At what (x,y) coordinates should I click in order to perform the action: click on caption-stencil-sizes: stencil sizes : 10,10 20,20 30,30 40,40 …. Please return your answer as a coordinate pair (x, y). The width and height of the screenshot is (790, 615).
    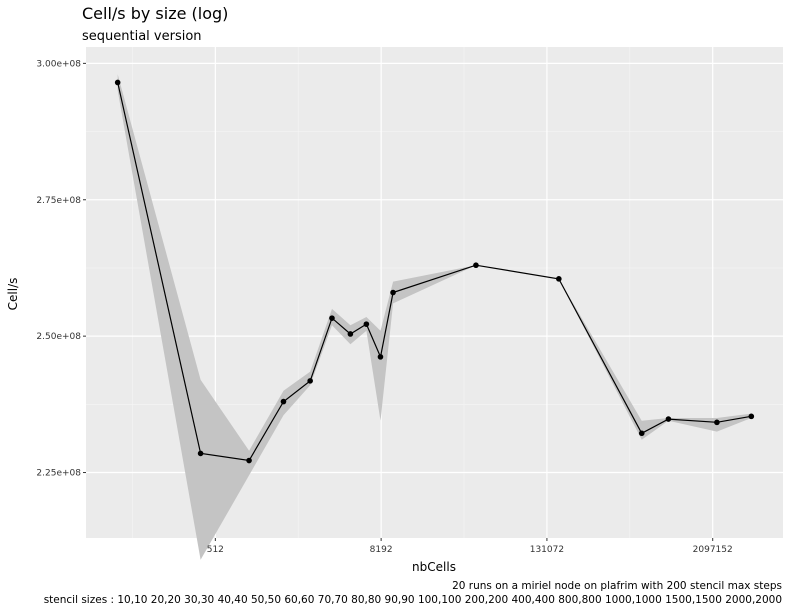
    Looking at the image, I should click on (412, 600).